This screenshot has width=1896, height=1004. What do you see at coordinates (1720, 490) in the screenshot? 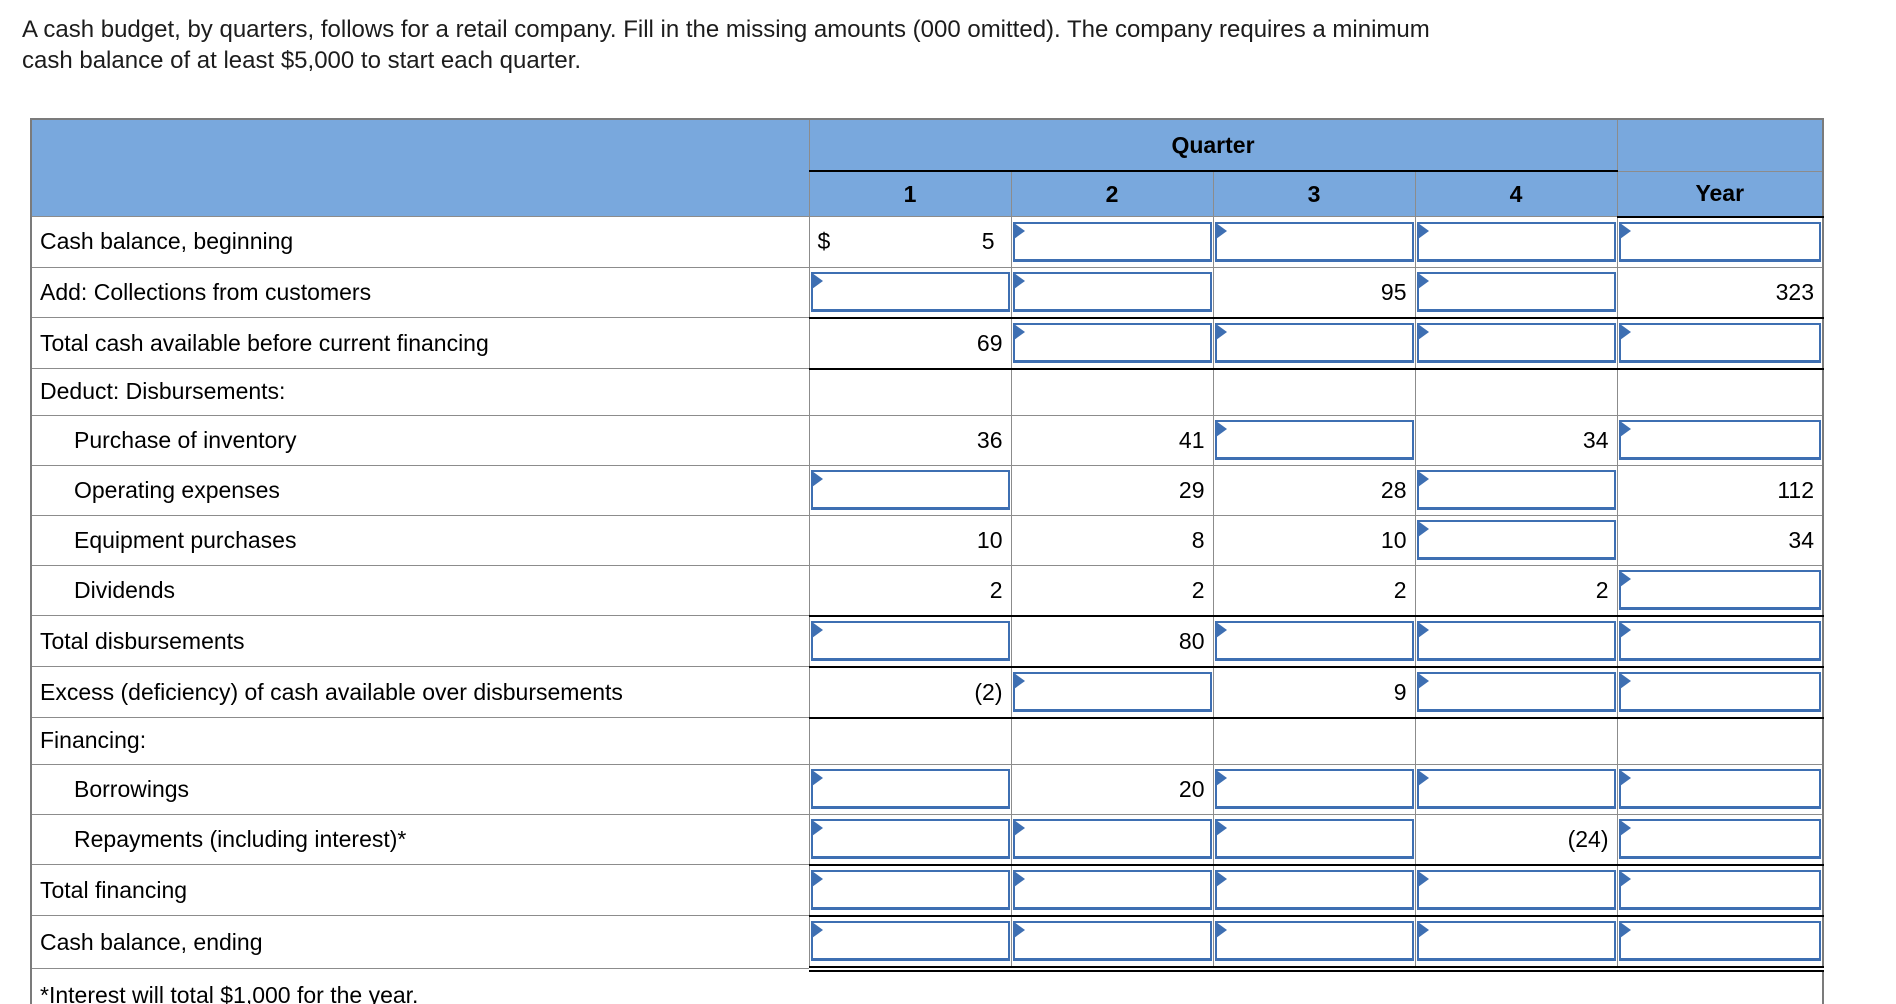
I see `amount-cell: 112` at bounding box center [1720, 490].